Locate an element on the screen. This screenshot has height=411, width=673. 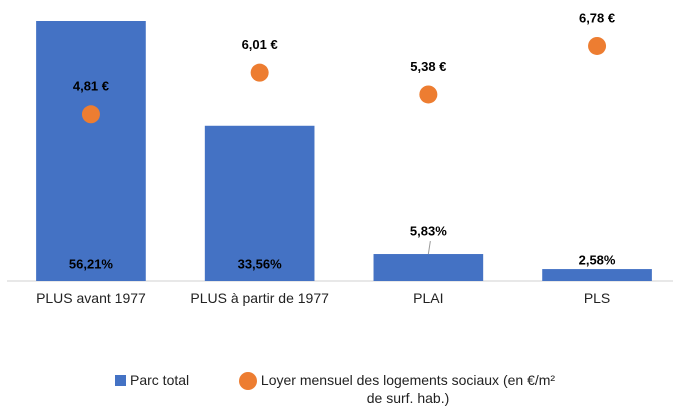
x-tick-label: PLUS à partir de 1977 is located at coordinates (259, 298).